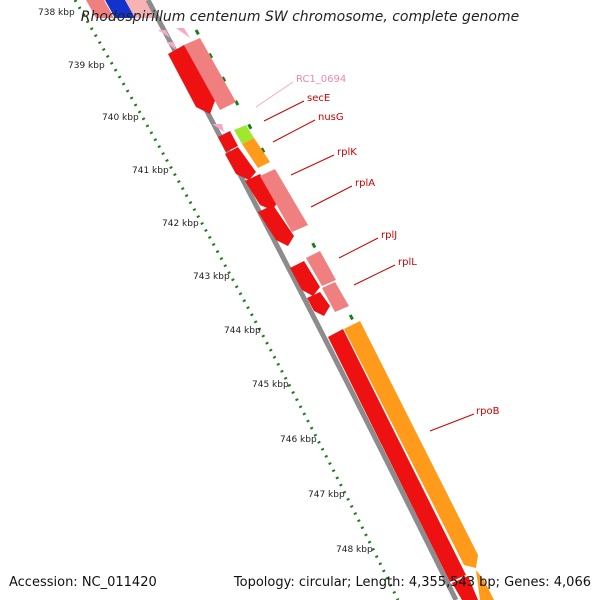  Describe the element at coordinates (411, 444) in the screenshot. I see `gene-rpoB-orange` at that location.